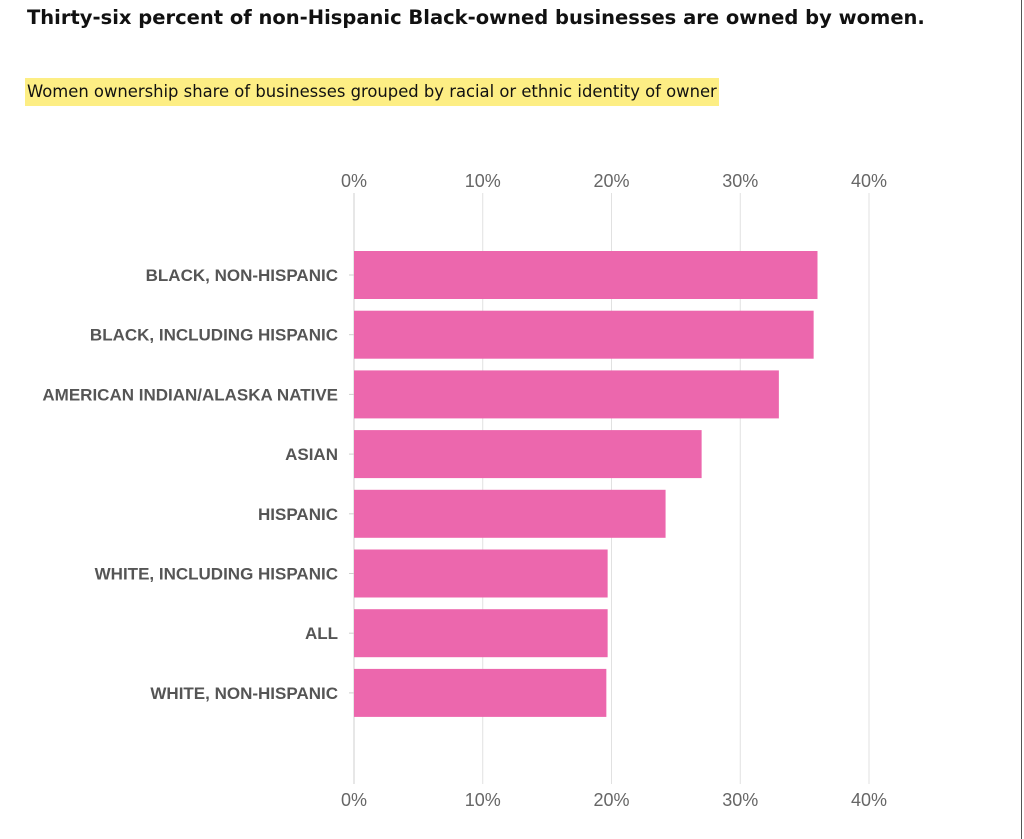 The height and width of the screenshot is (839, 1024). Describe the element at coordinates (354, 181) in the screenshot. I see `x-tick-label-top: 0%` at that location.